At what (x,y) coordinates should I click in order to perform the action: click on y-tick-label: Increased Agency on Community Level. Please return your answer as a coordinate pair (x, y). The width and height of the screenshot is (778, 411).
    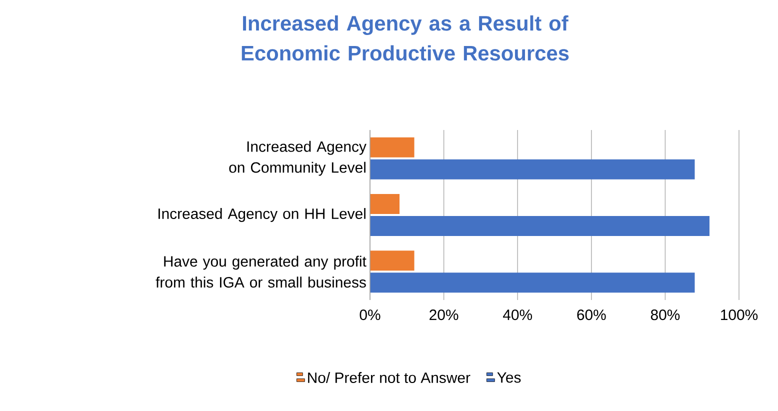
    Looking at the image, I should click on (297, 158).